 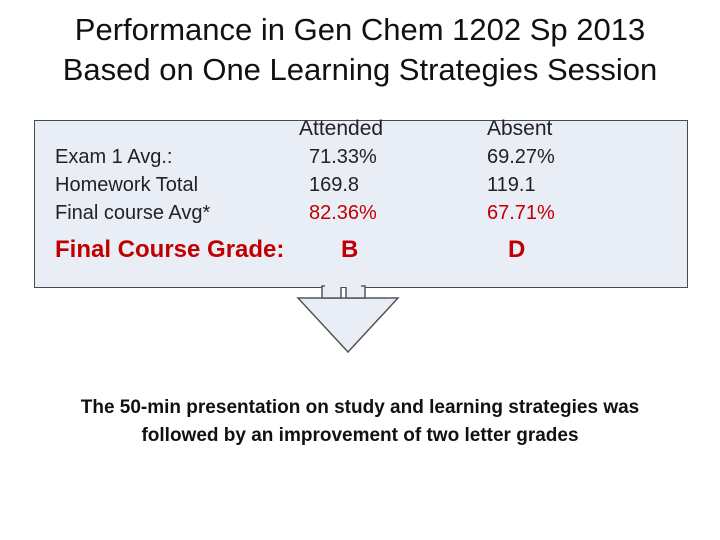 I want to click on absent-exam1: 69.27%, so click(x=521, y=157).